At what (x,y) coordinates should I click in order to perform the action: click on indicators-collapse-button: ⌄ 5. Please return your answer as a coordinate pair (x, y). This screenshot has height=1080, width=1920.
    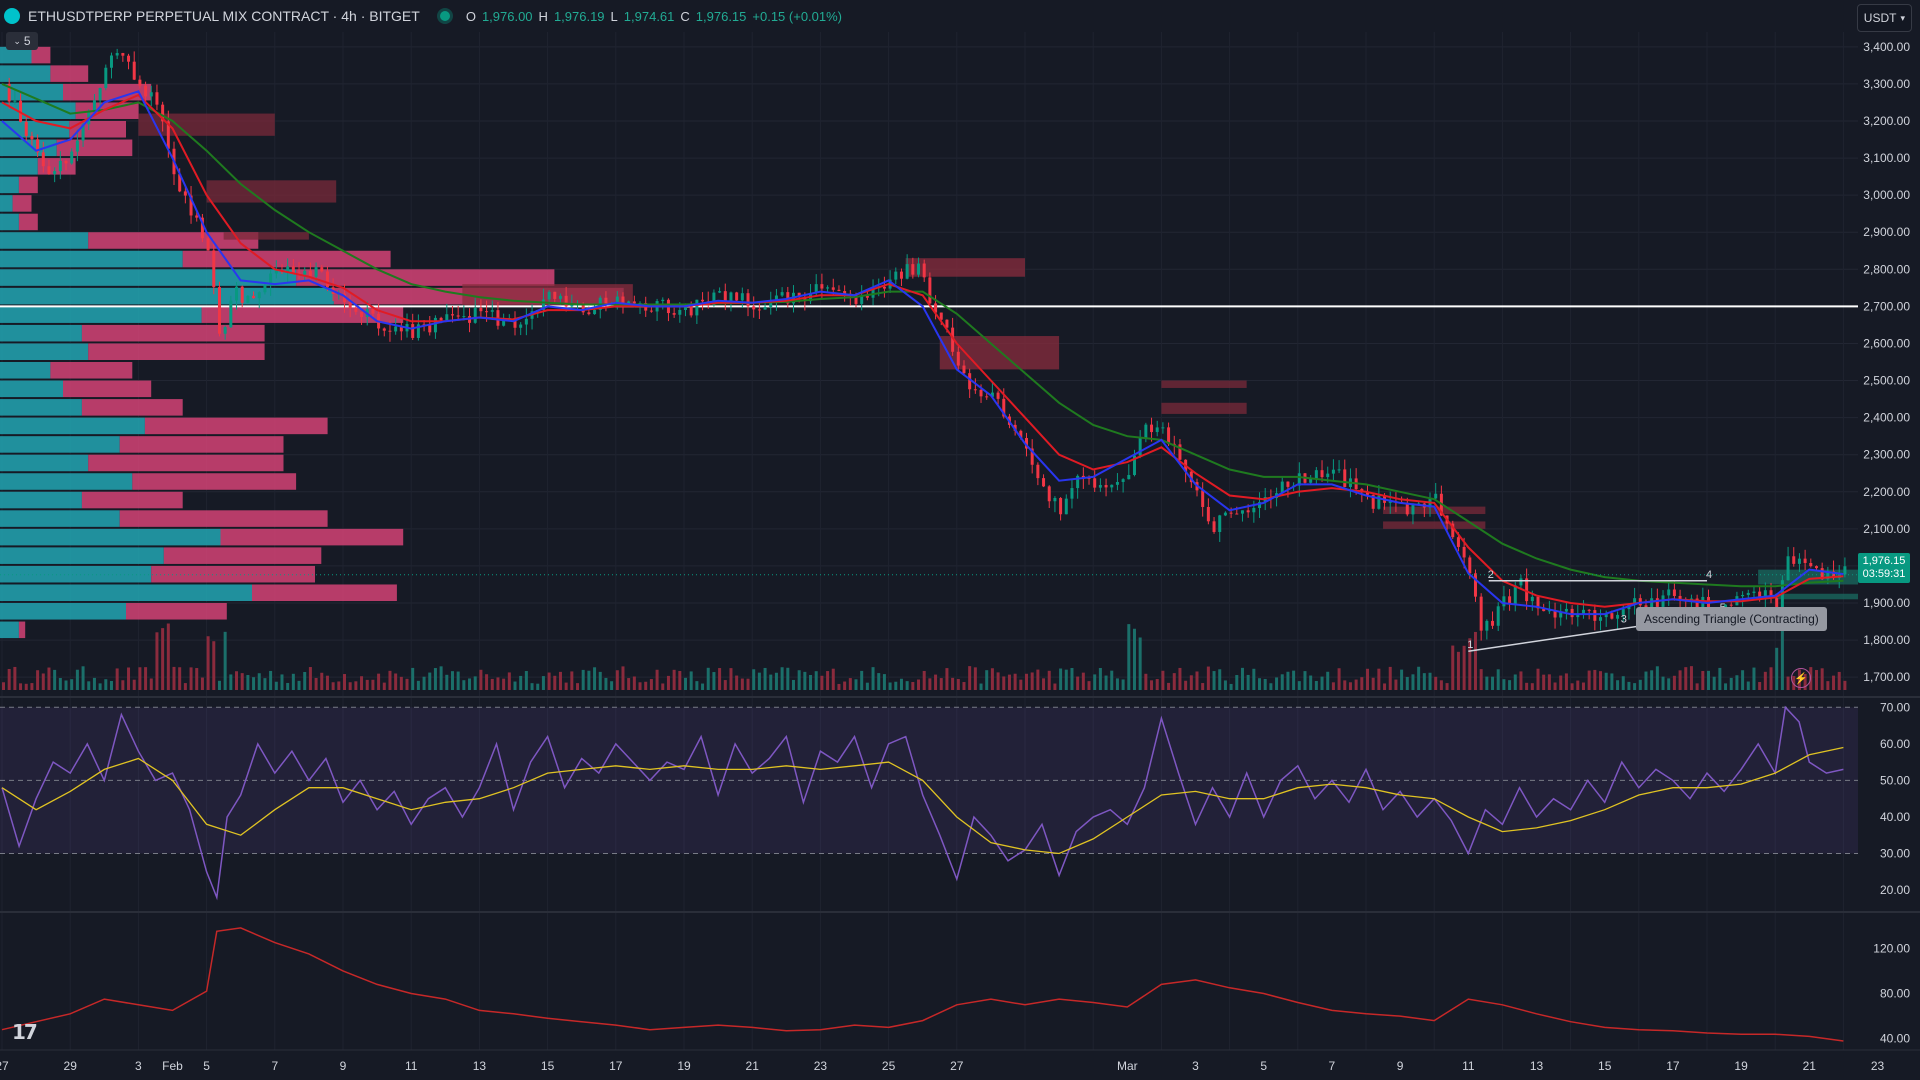
    Looking at the image, I should click on (22, 41).